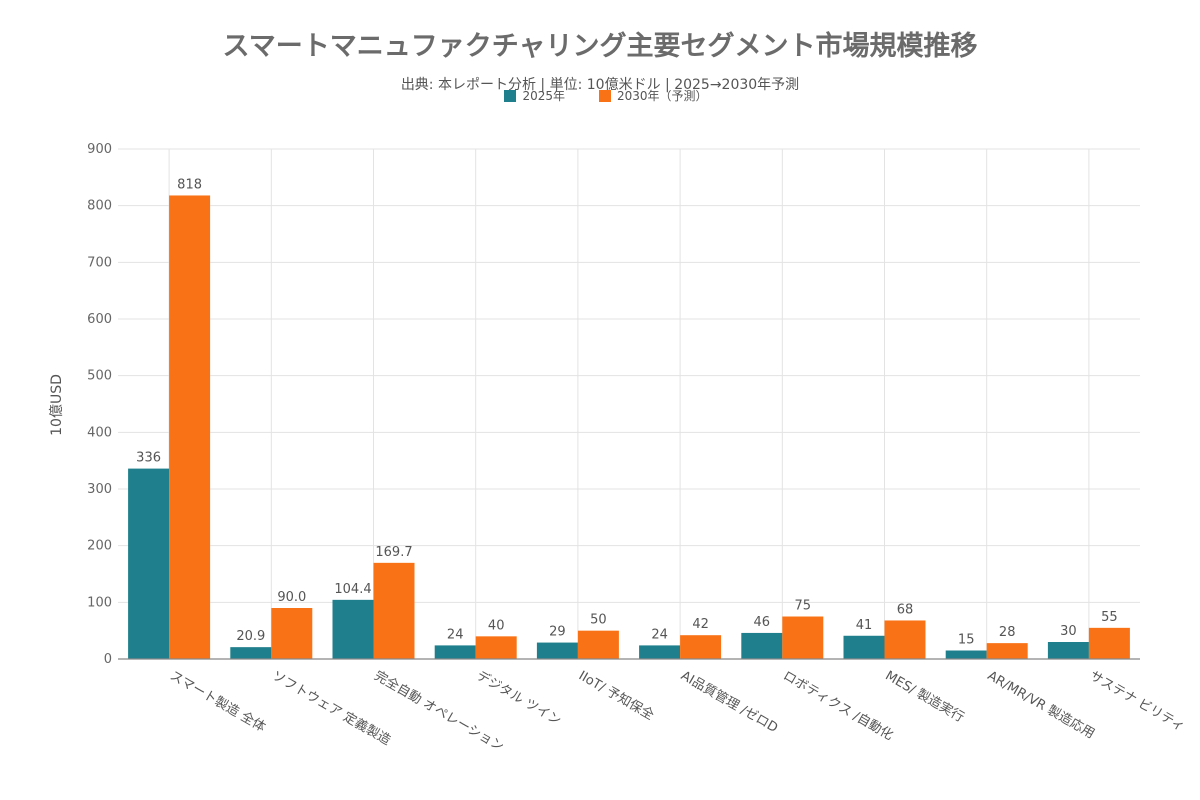  What do you see at coordinates (1068, 631) in the screenshot?
I see `data-label-2025-9: 30` at bounding box center [1068, 631].